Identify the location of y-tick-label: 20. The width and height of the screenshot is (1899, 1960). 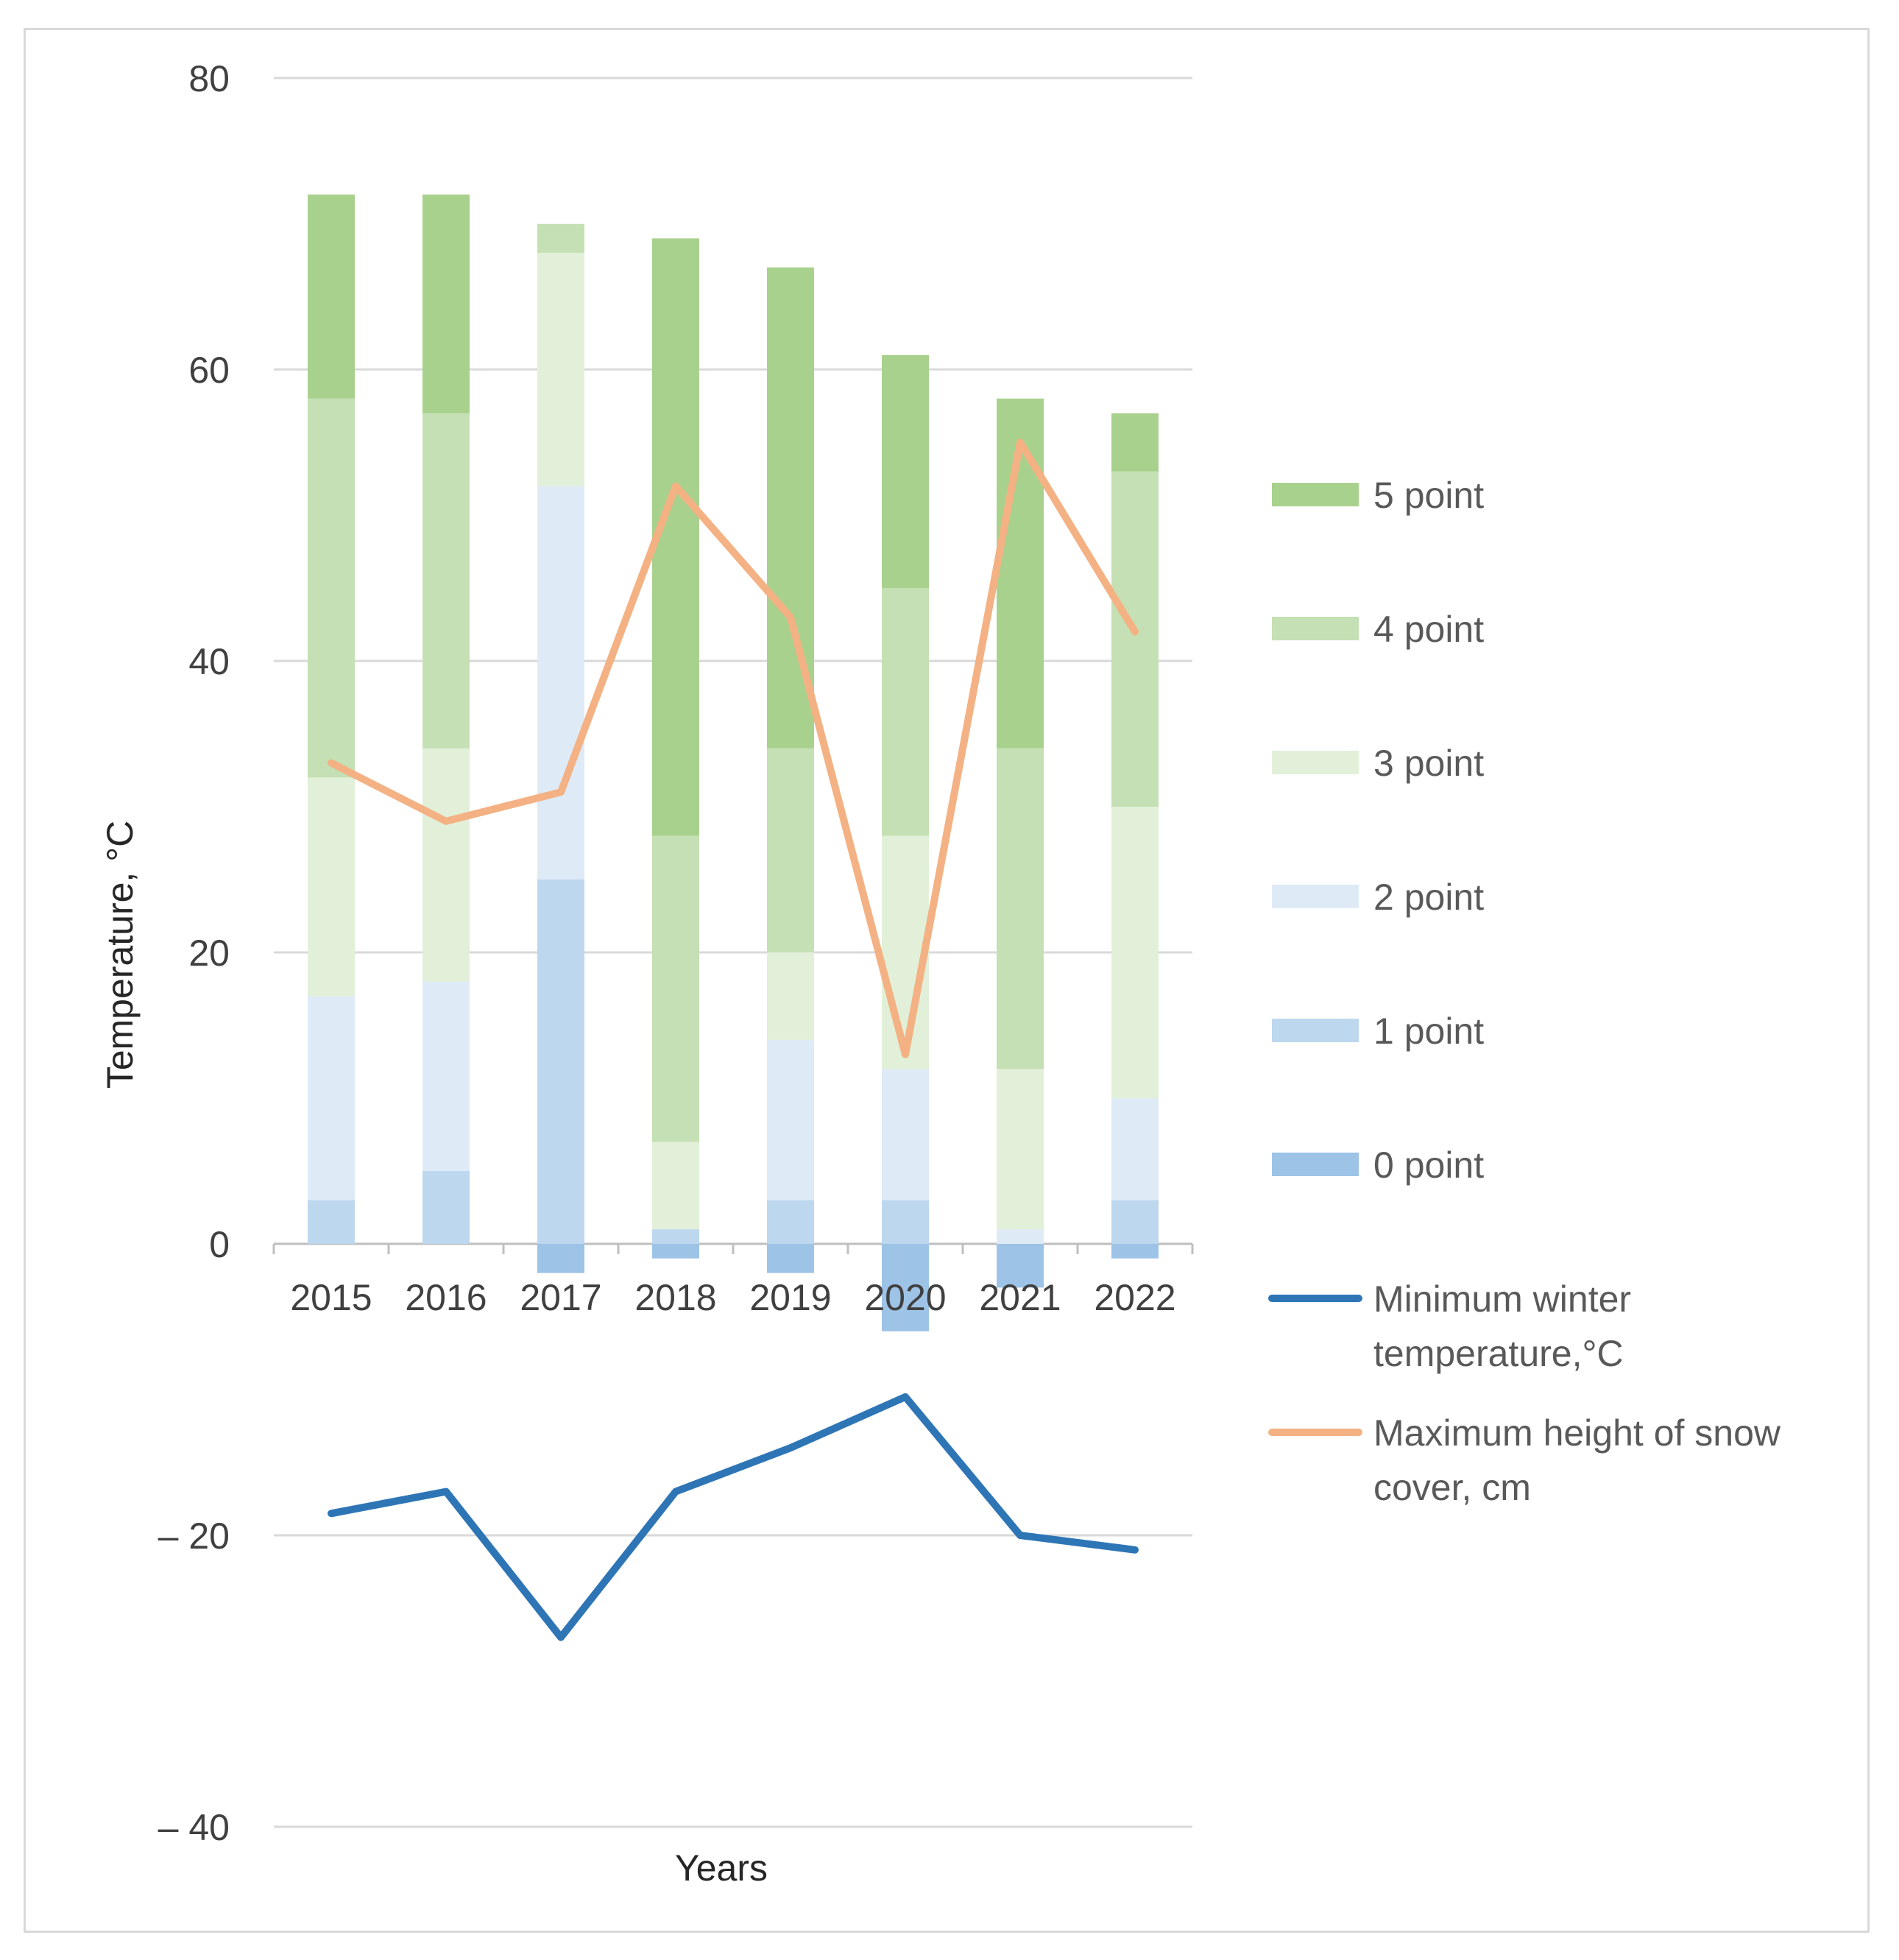
(209, 953).